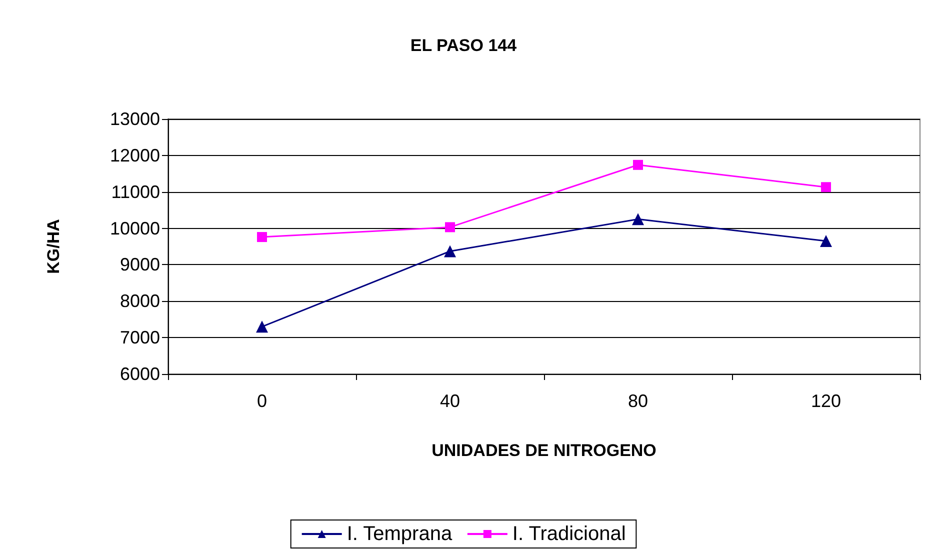 This screenshot has height=550, width=927. Describe the element at coordinates (450, 401) in the screenshot. I see `x-tick-label: 40` at that location.